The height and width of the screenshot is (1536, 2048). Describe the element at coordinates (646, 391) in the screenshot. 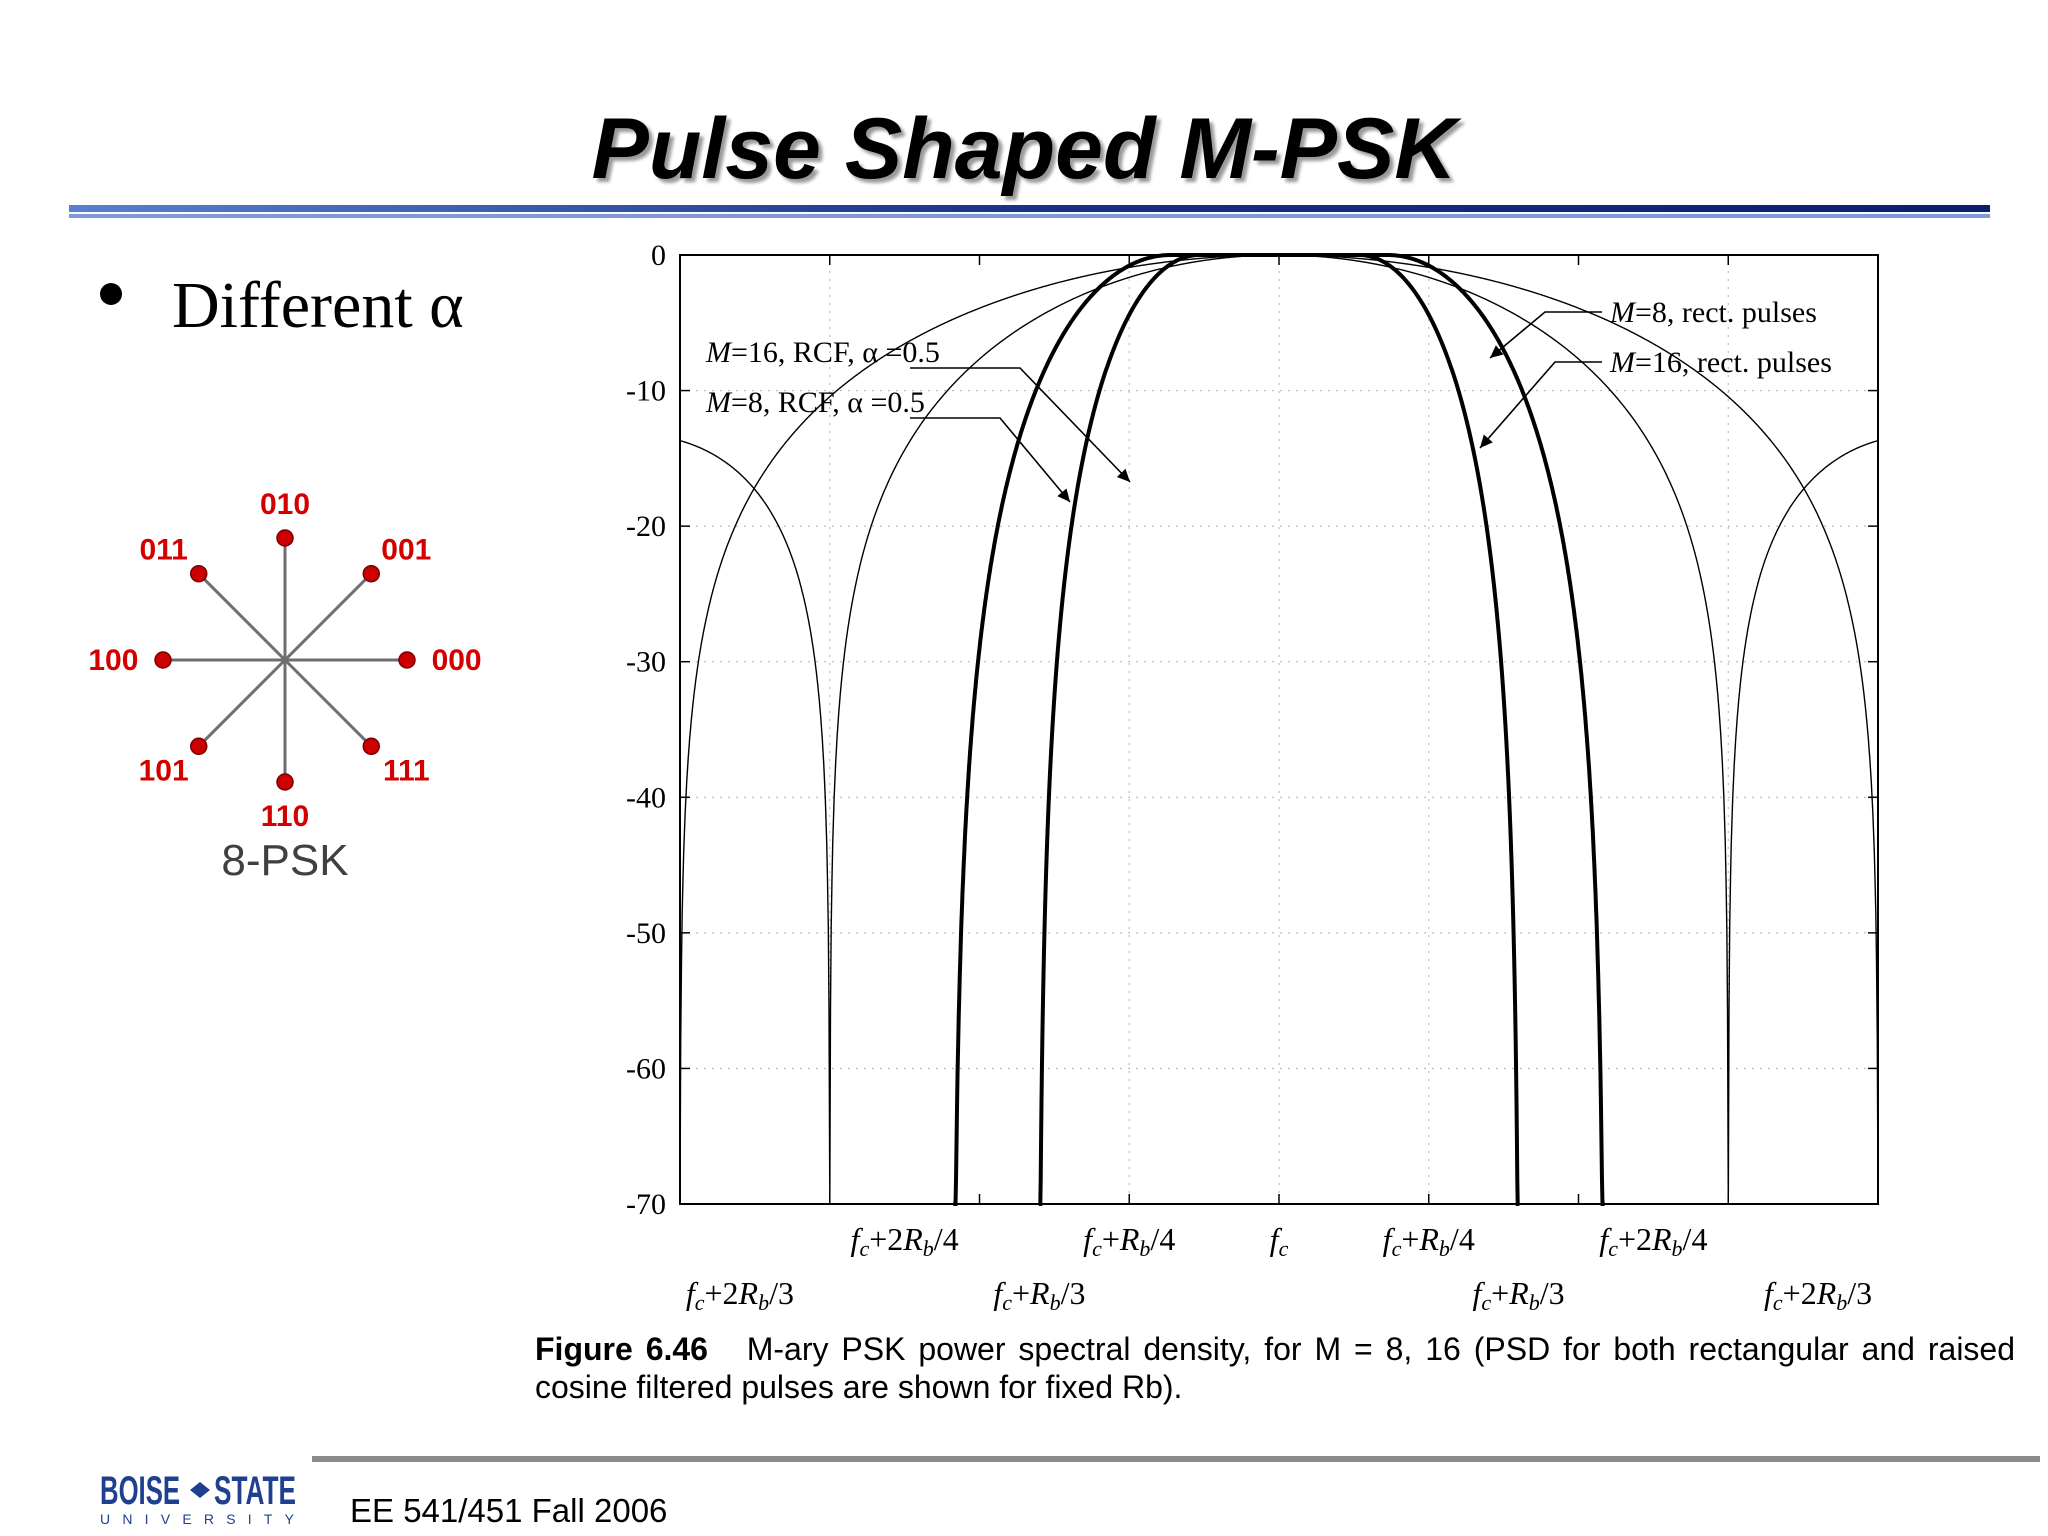

I see `y-tick-label: -10` at that location.